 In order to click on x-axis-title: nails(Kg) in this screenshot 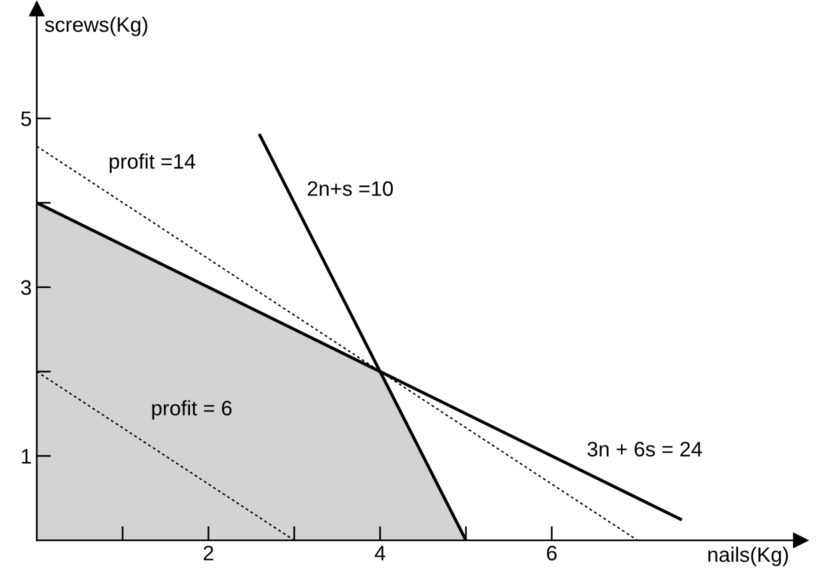, I will do `click(748, 556)`.